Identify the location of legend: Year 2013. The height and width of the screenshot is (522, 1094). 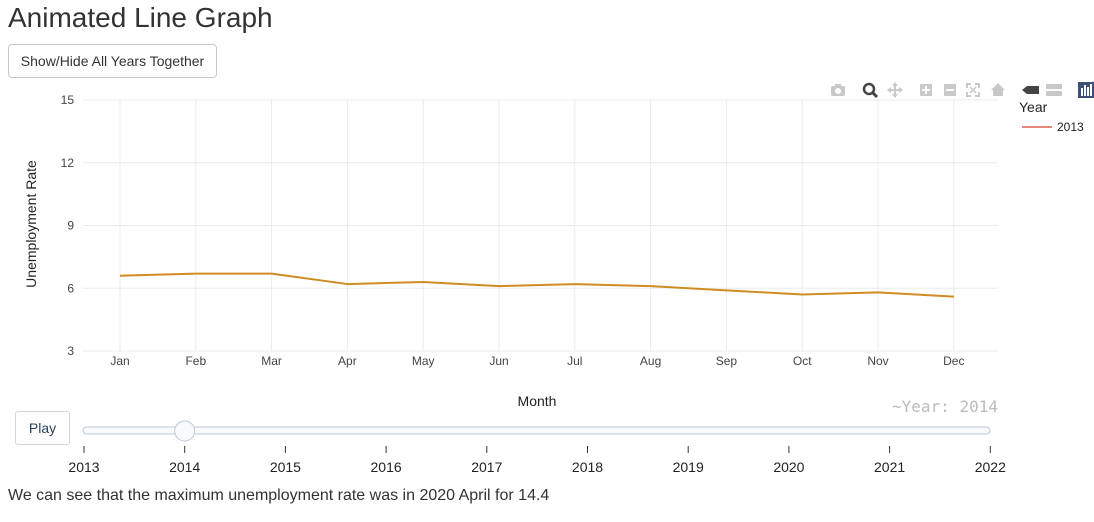
(1051, 116).